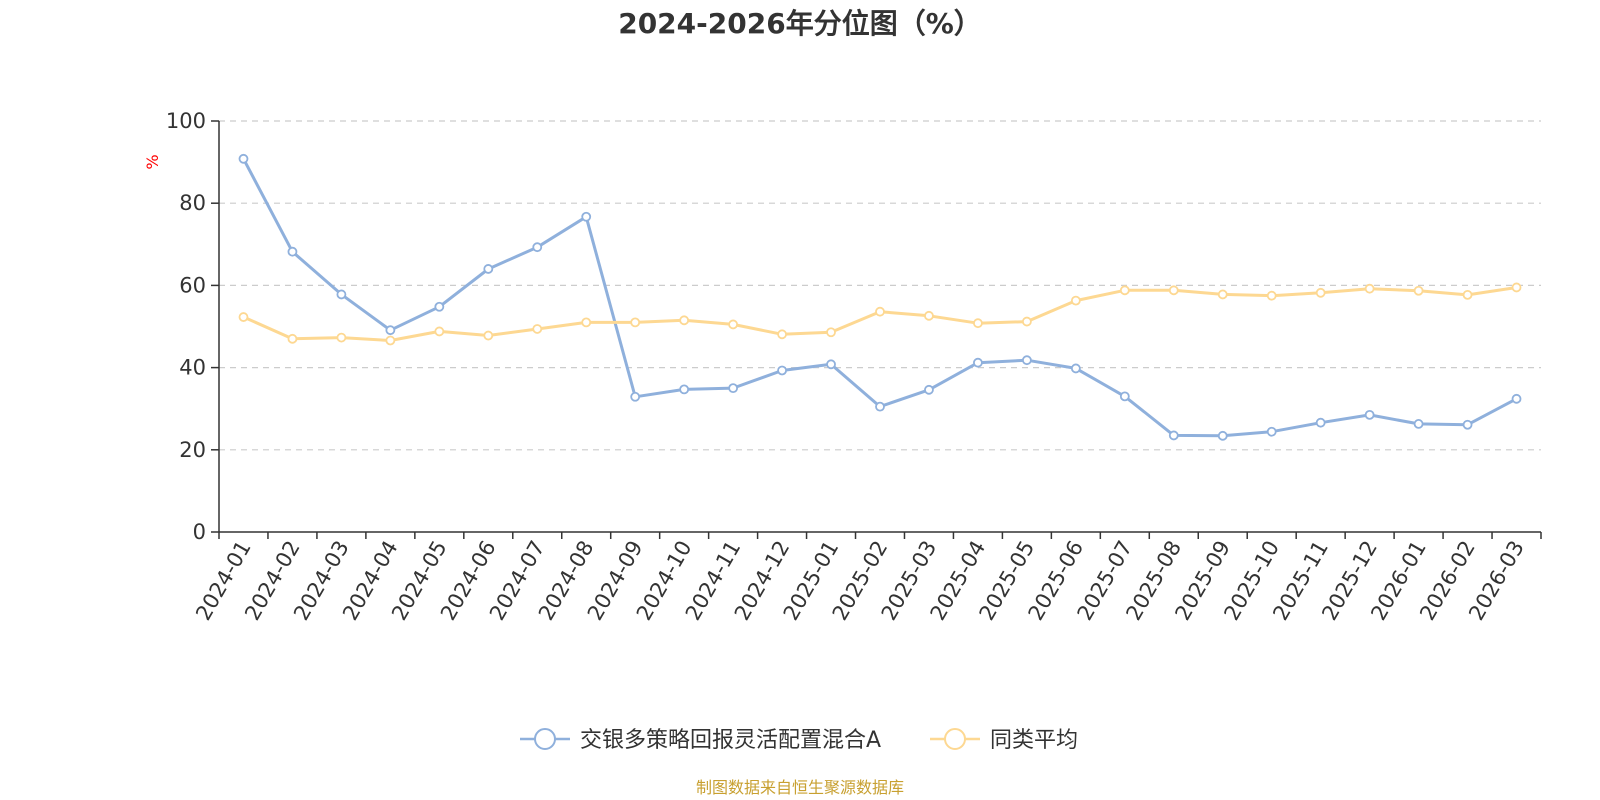 The height and width of the screenshot is (800, 1600). I want to click on legend-label: 交银多策略回报灵活配置混合A, so click(730, 740).